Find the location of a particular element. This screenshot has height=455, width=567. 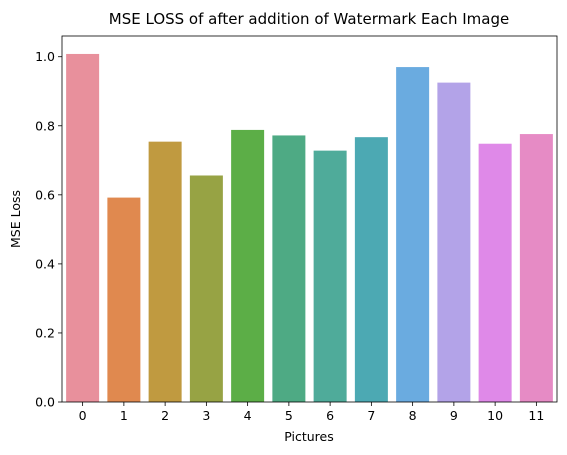

x-tick-label: 0 is located at coordinates (83, 415).